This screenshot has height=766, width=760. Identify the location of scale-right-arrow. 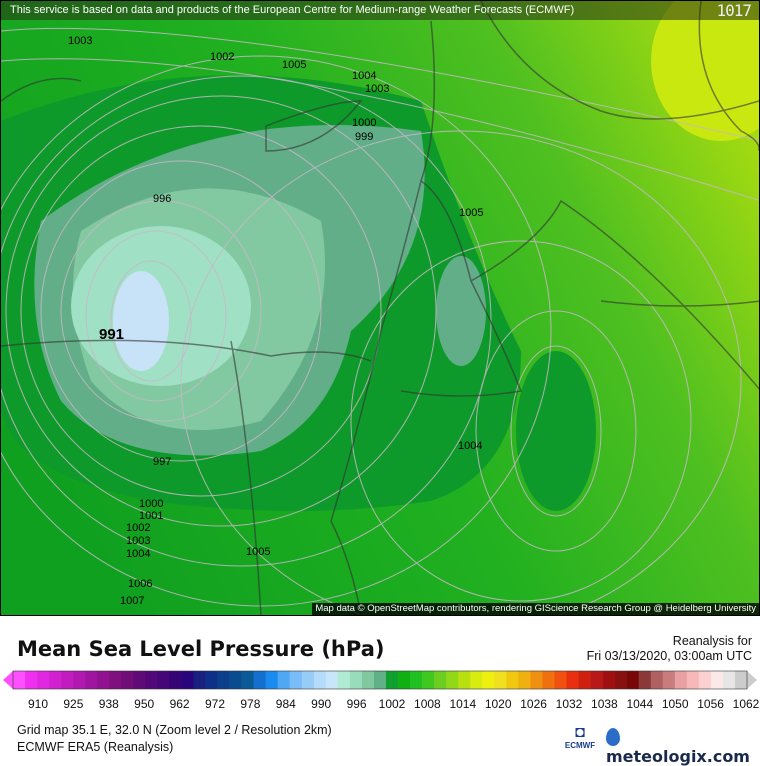
(752, 680).